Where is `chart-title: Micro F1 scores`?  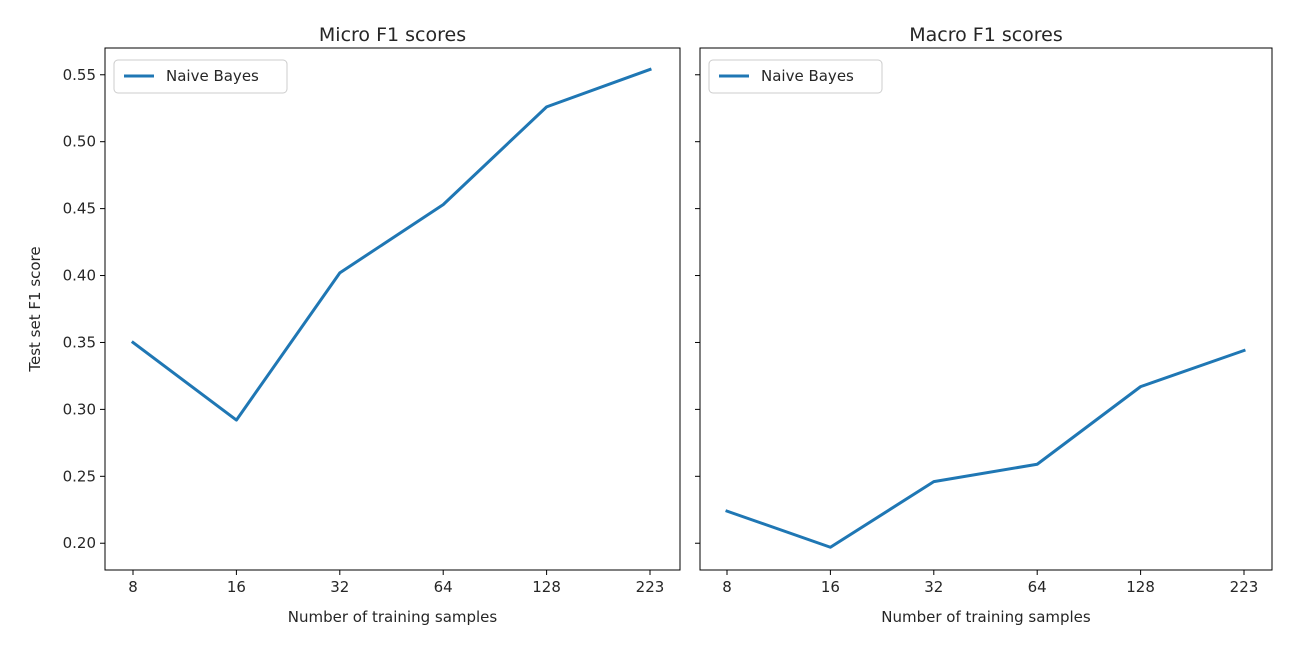 chart-title: Micro F1 scores is located at coordinates (392, 35).